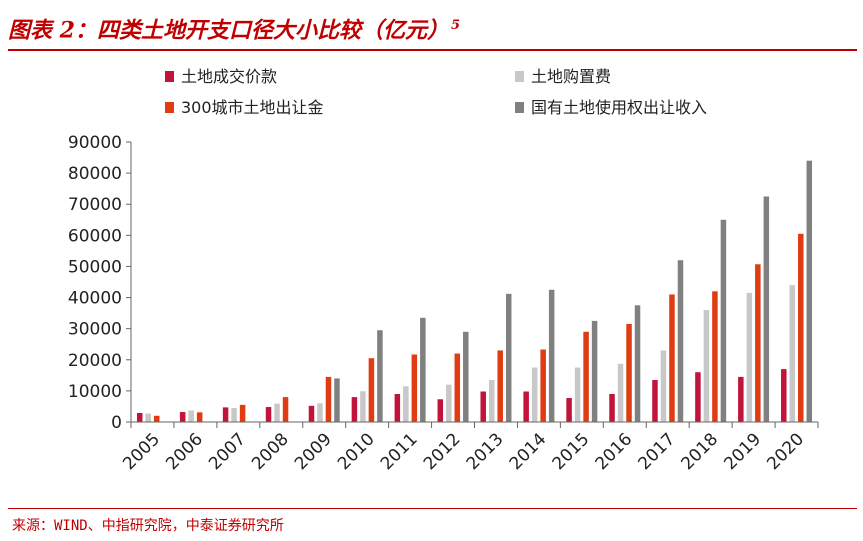 This screenshot has width=863, height=541. What do you see at coordinates (234, 30) in the screenshot?
I see `figure-title: 图表 2：四类土地开支口径大小比较（亿元） 5` at bounding box center [234, 30].